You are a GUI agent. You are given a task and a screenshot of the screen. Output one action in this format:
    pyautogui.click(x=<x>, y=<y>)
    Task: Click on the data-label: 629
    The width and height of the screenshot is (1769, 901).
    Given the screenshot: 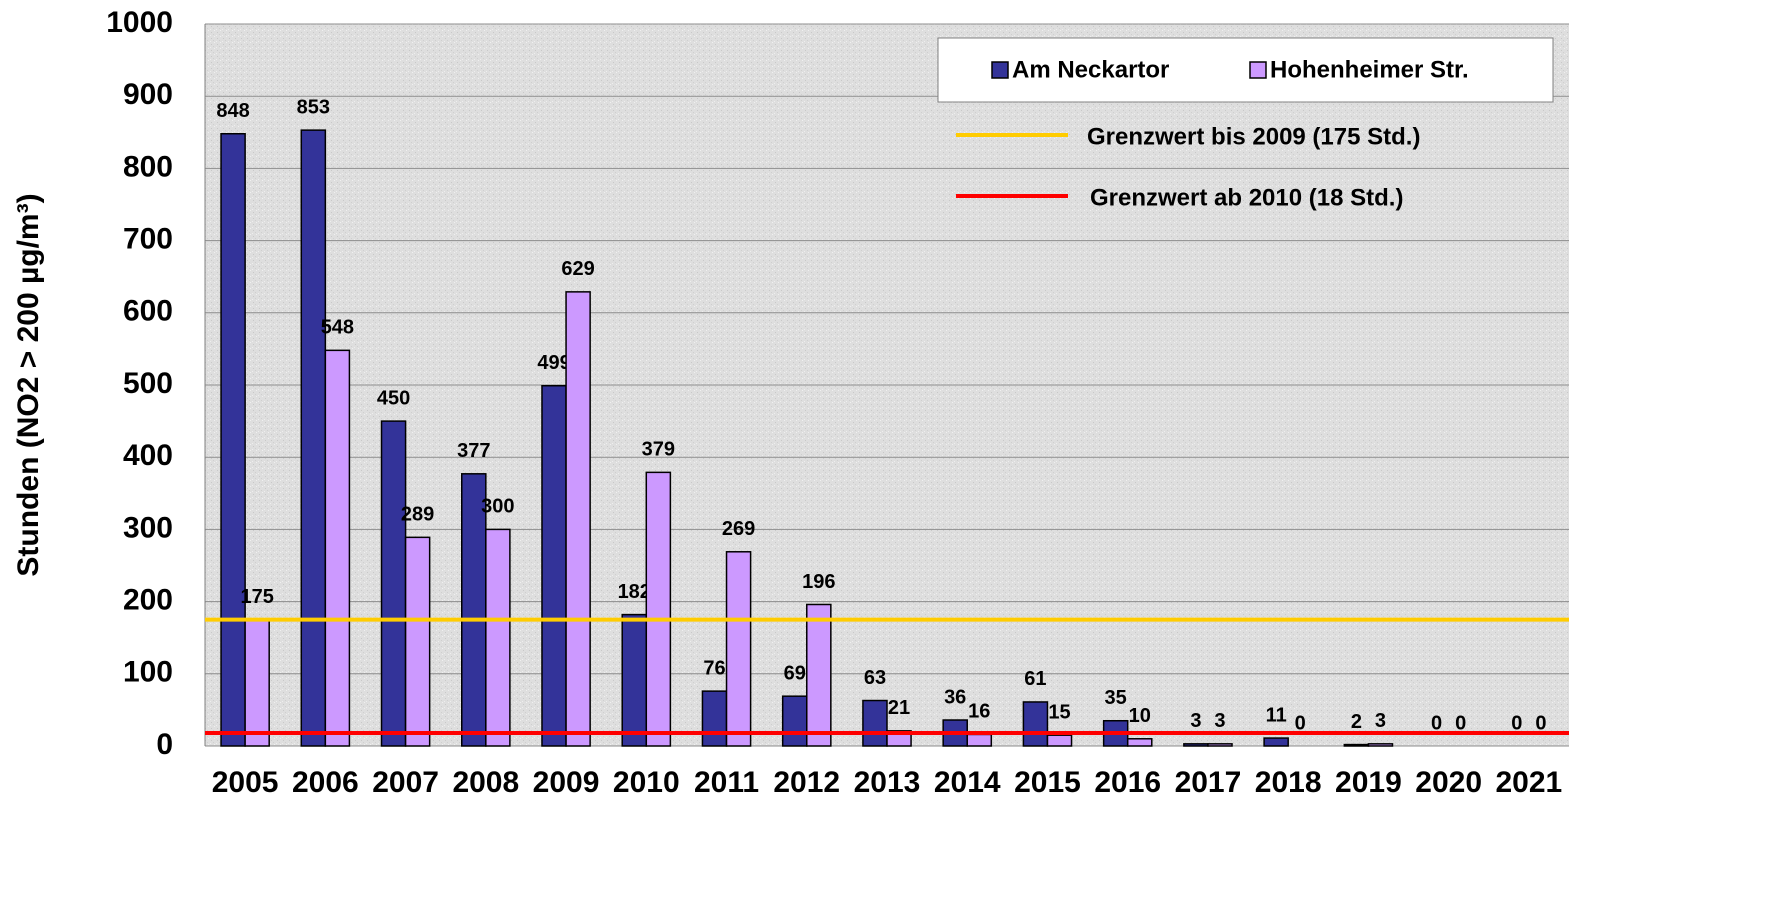 What is the action you would take?
    pyautogui.click(x=577, y=269)
    